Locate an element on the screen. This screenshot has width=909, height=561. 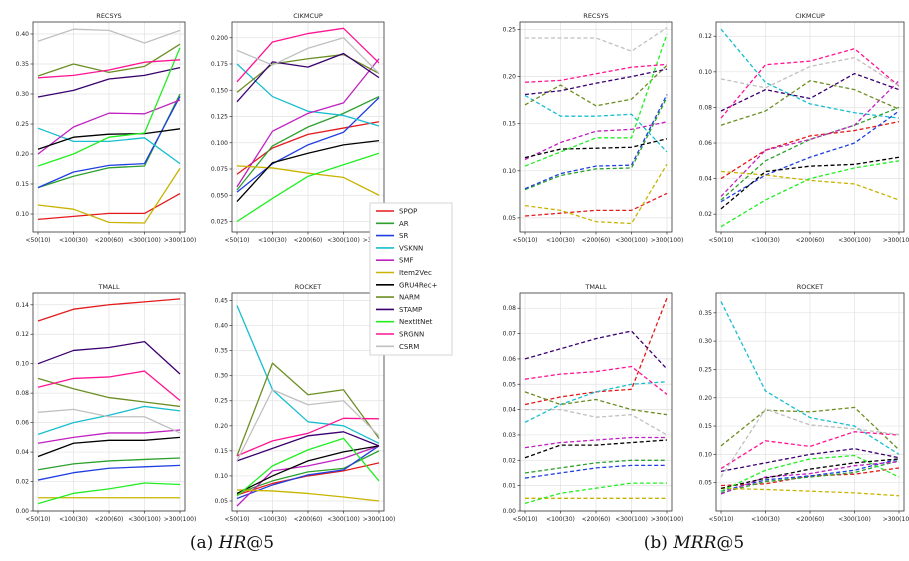
y-tick-label: 0.15 is located at coordinates (23, 184).